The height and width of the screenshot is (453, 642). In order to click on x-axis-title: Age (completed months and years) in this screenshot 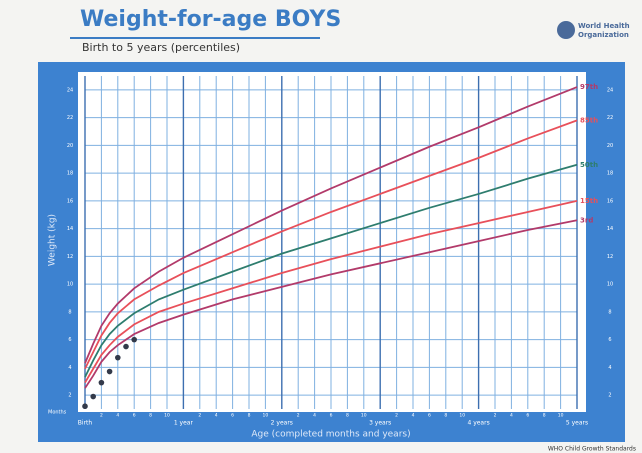, I will do `click(330, 435)`.